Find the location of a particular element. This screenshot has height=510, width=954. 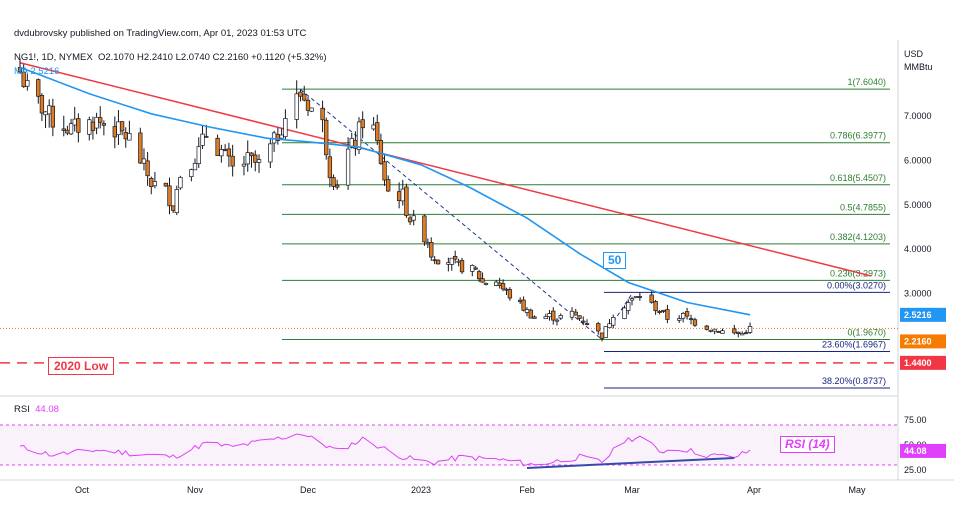

rsi-divergence-line is located at coordinates (630, 463).